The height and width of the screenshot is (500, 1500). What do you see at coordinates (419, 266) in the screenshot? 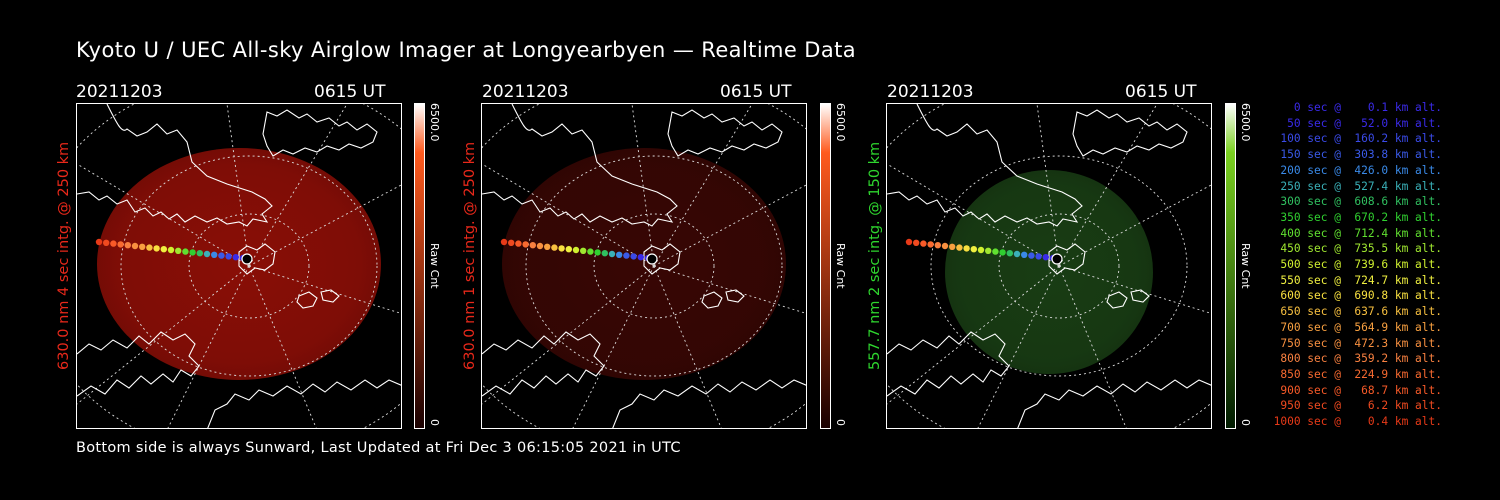
I see `panel-1-colorbar` at bounding box center [419, 266].